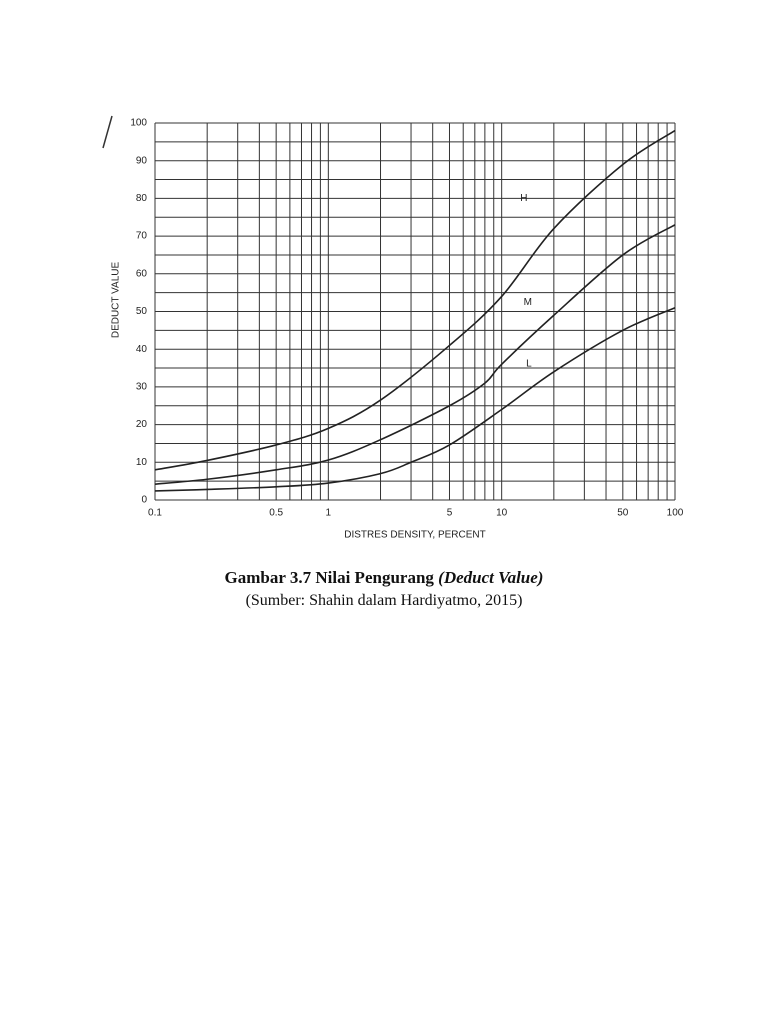 Image resolution: width=768 pixels, height=1024 pixels. What do you see at coordinates (450, 513) in the screenshot?
I see `x-tick-label: 5` at bounding box center [450, 513].